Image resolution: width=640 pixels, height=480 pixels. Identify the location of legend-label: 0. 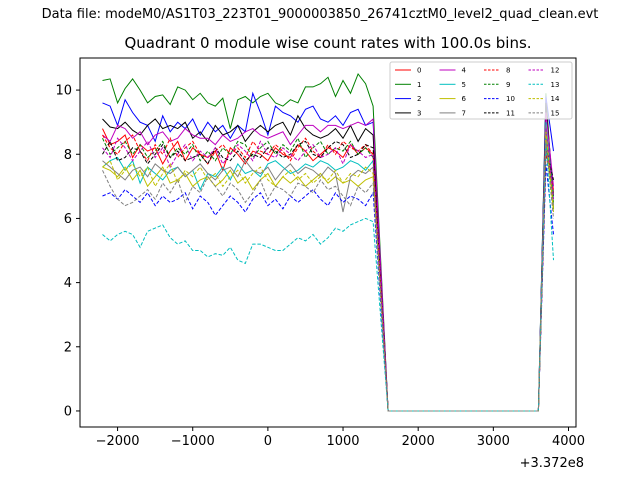
(419, 71).